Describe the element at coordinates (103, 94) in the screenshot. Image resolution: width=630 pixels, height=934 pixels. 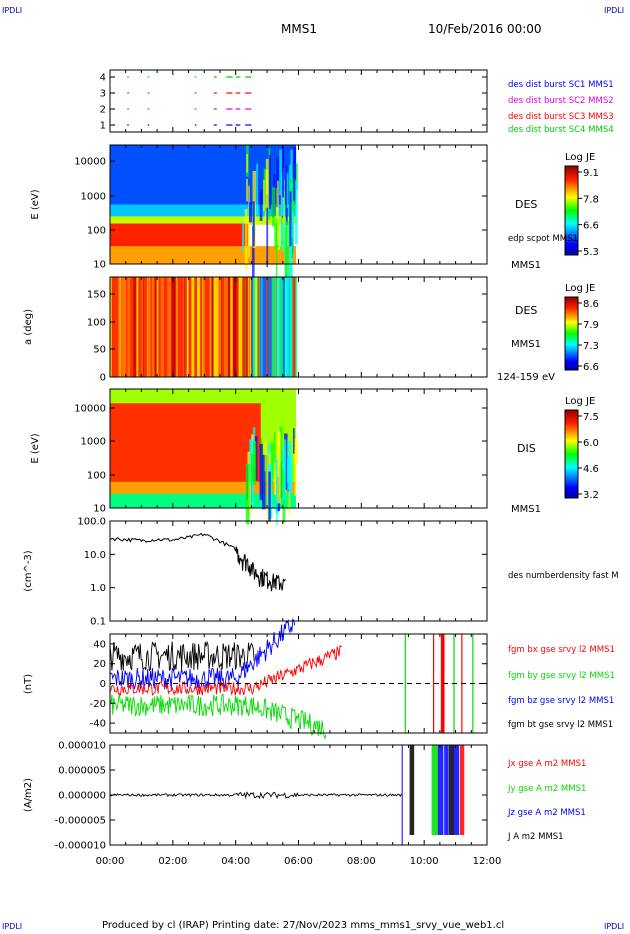
I see `burst-y-tick-label: 3` at that location.